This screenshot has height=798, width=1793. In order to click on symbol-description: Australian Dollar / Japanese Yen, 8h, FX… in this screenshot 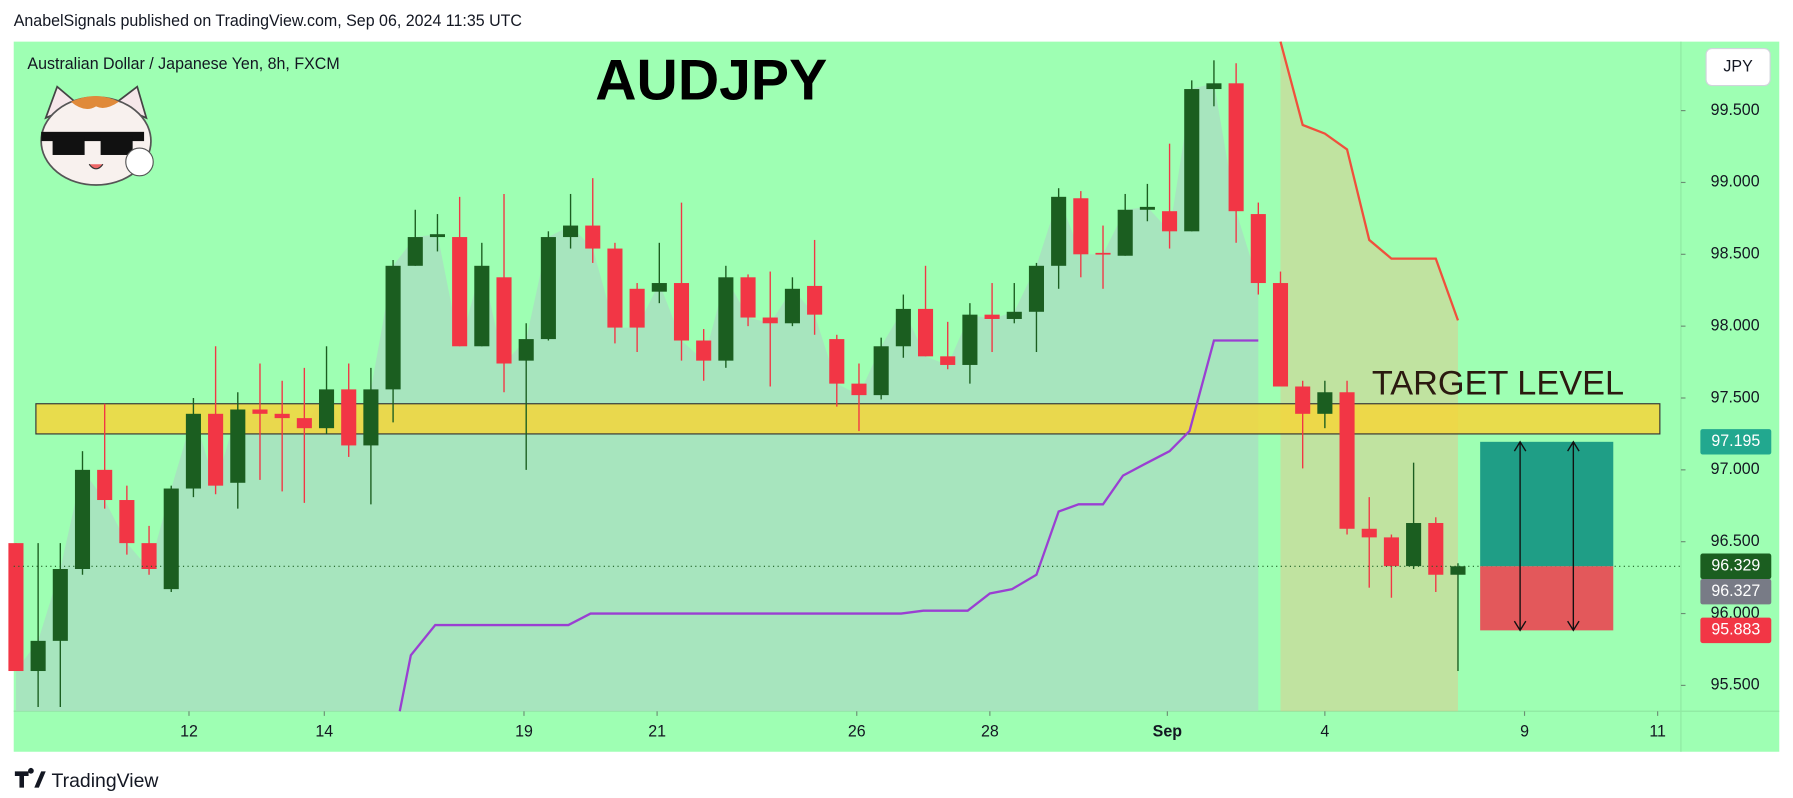, I will do `click(183, 64)`.